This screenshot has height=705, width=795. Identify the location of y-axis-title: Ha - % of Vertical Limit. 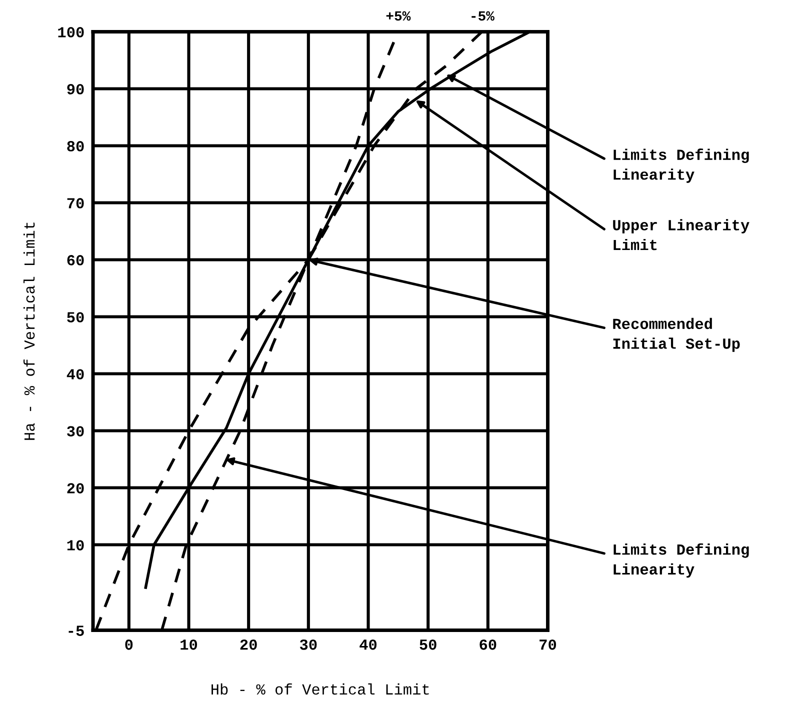
(29, 331).